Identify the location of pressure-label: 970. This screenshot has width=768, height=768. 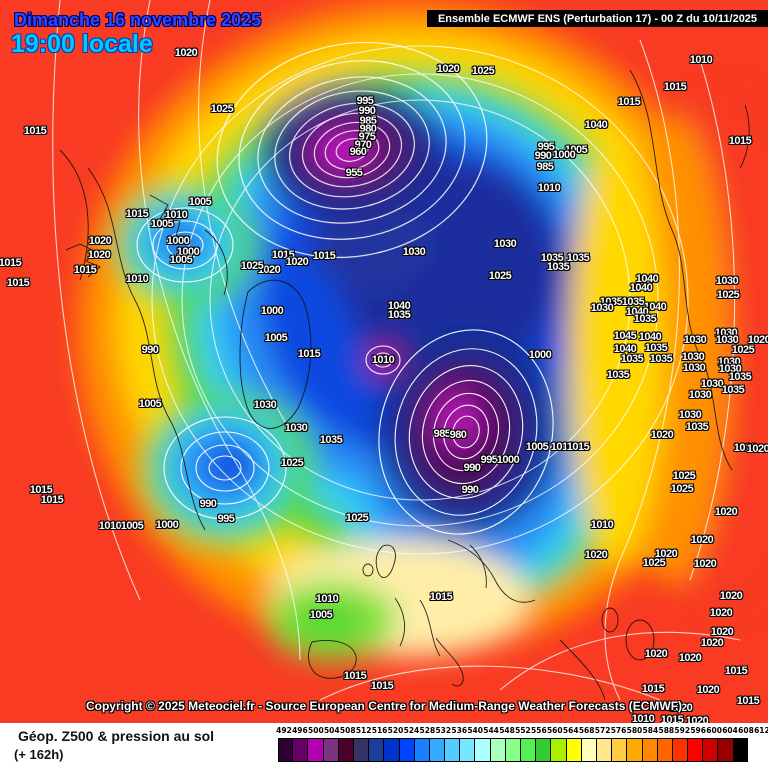
(363, 145).